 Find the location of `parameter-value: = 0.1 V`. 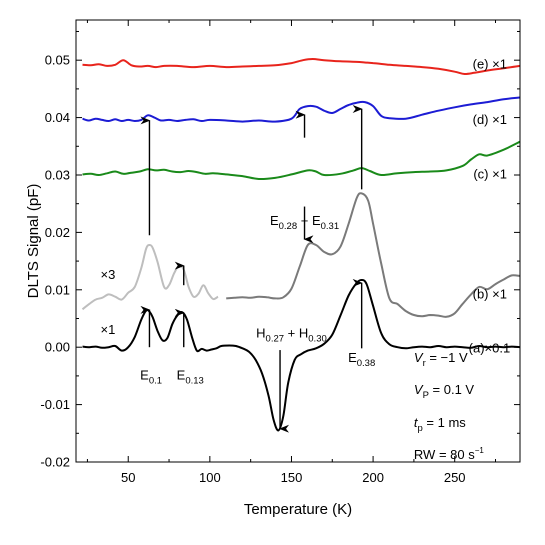

parameter-value: = 0.1 V is located at coordinates (451, 389).